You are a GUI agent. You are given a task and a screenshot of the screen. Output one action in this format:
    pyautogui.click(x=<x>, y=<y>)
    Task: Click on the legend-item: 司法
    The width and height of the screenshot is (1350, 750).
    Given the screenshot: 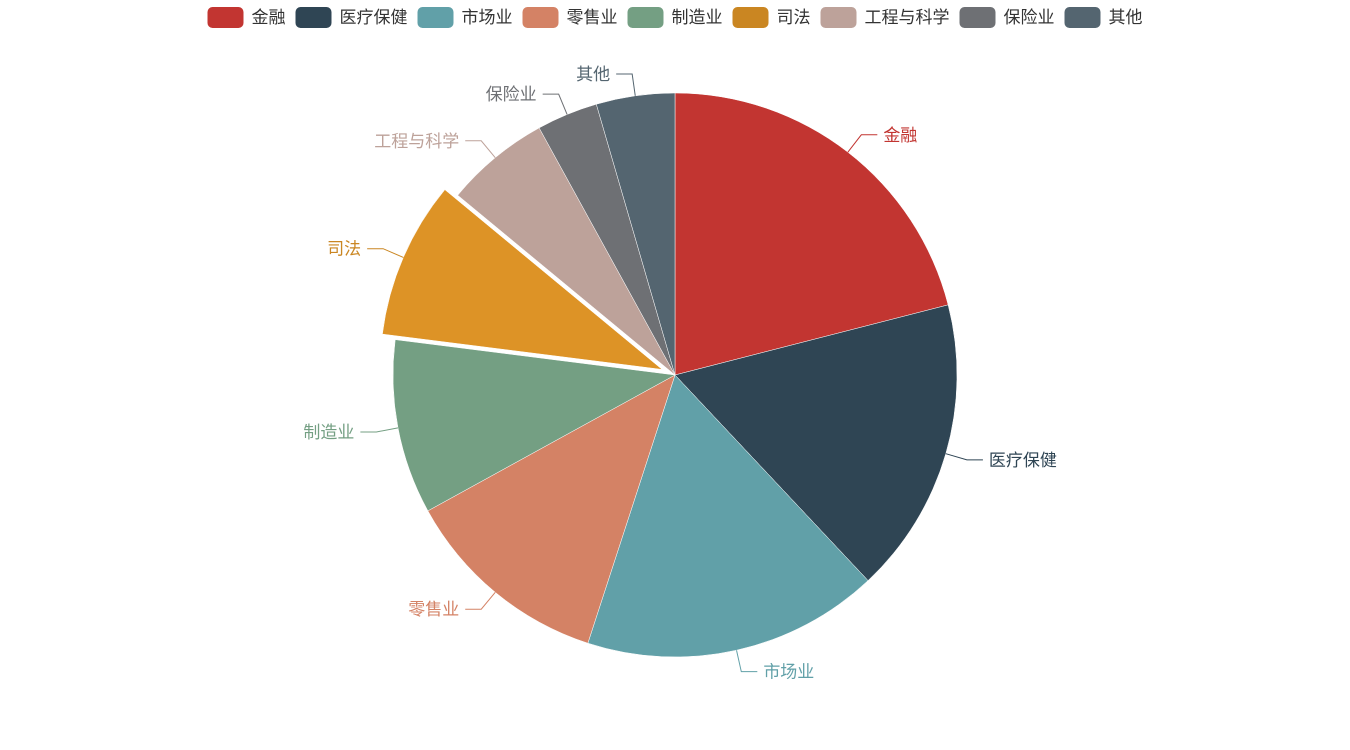 What is the action you would take?
    pyautogui.click(x=771, y=17)
    